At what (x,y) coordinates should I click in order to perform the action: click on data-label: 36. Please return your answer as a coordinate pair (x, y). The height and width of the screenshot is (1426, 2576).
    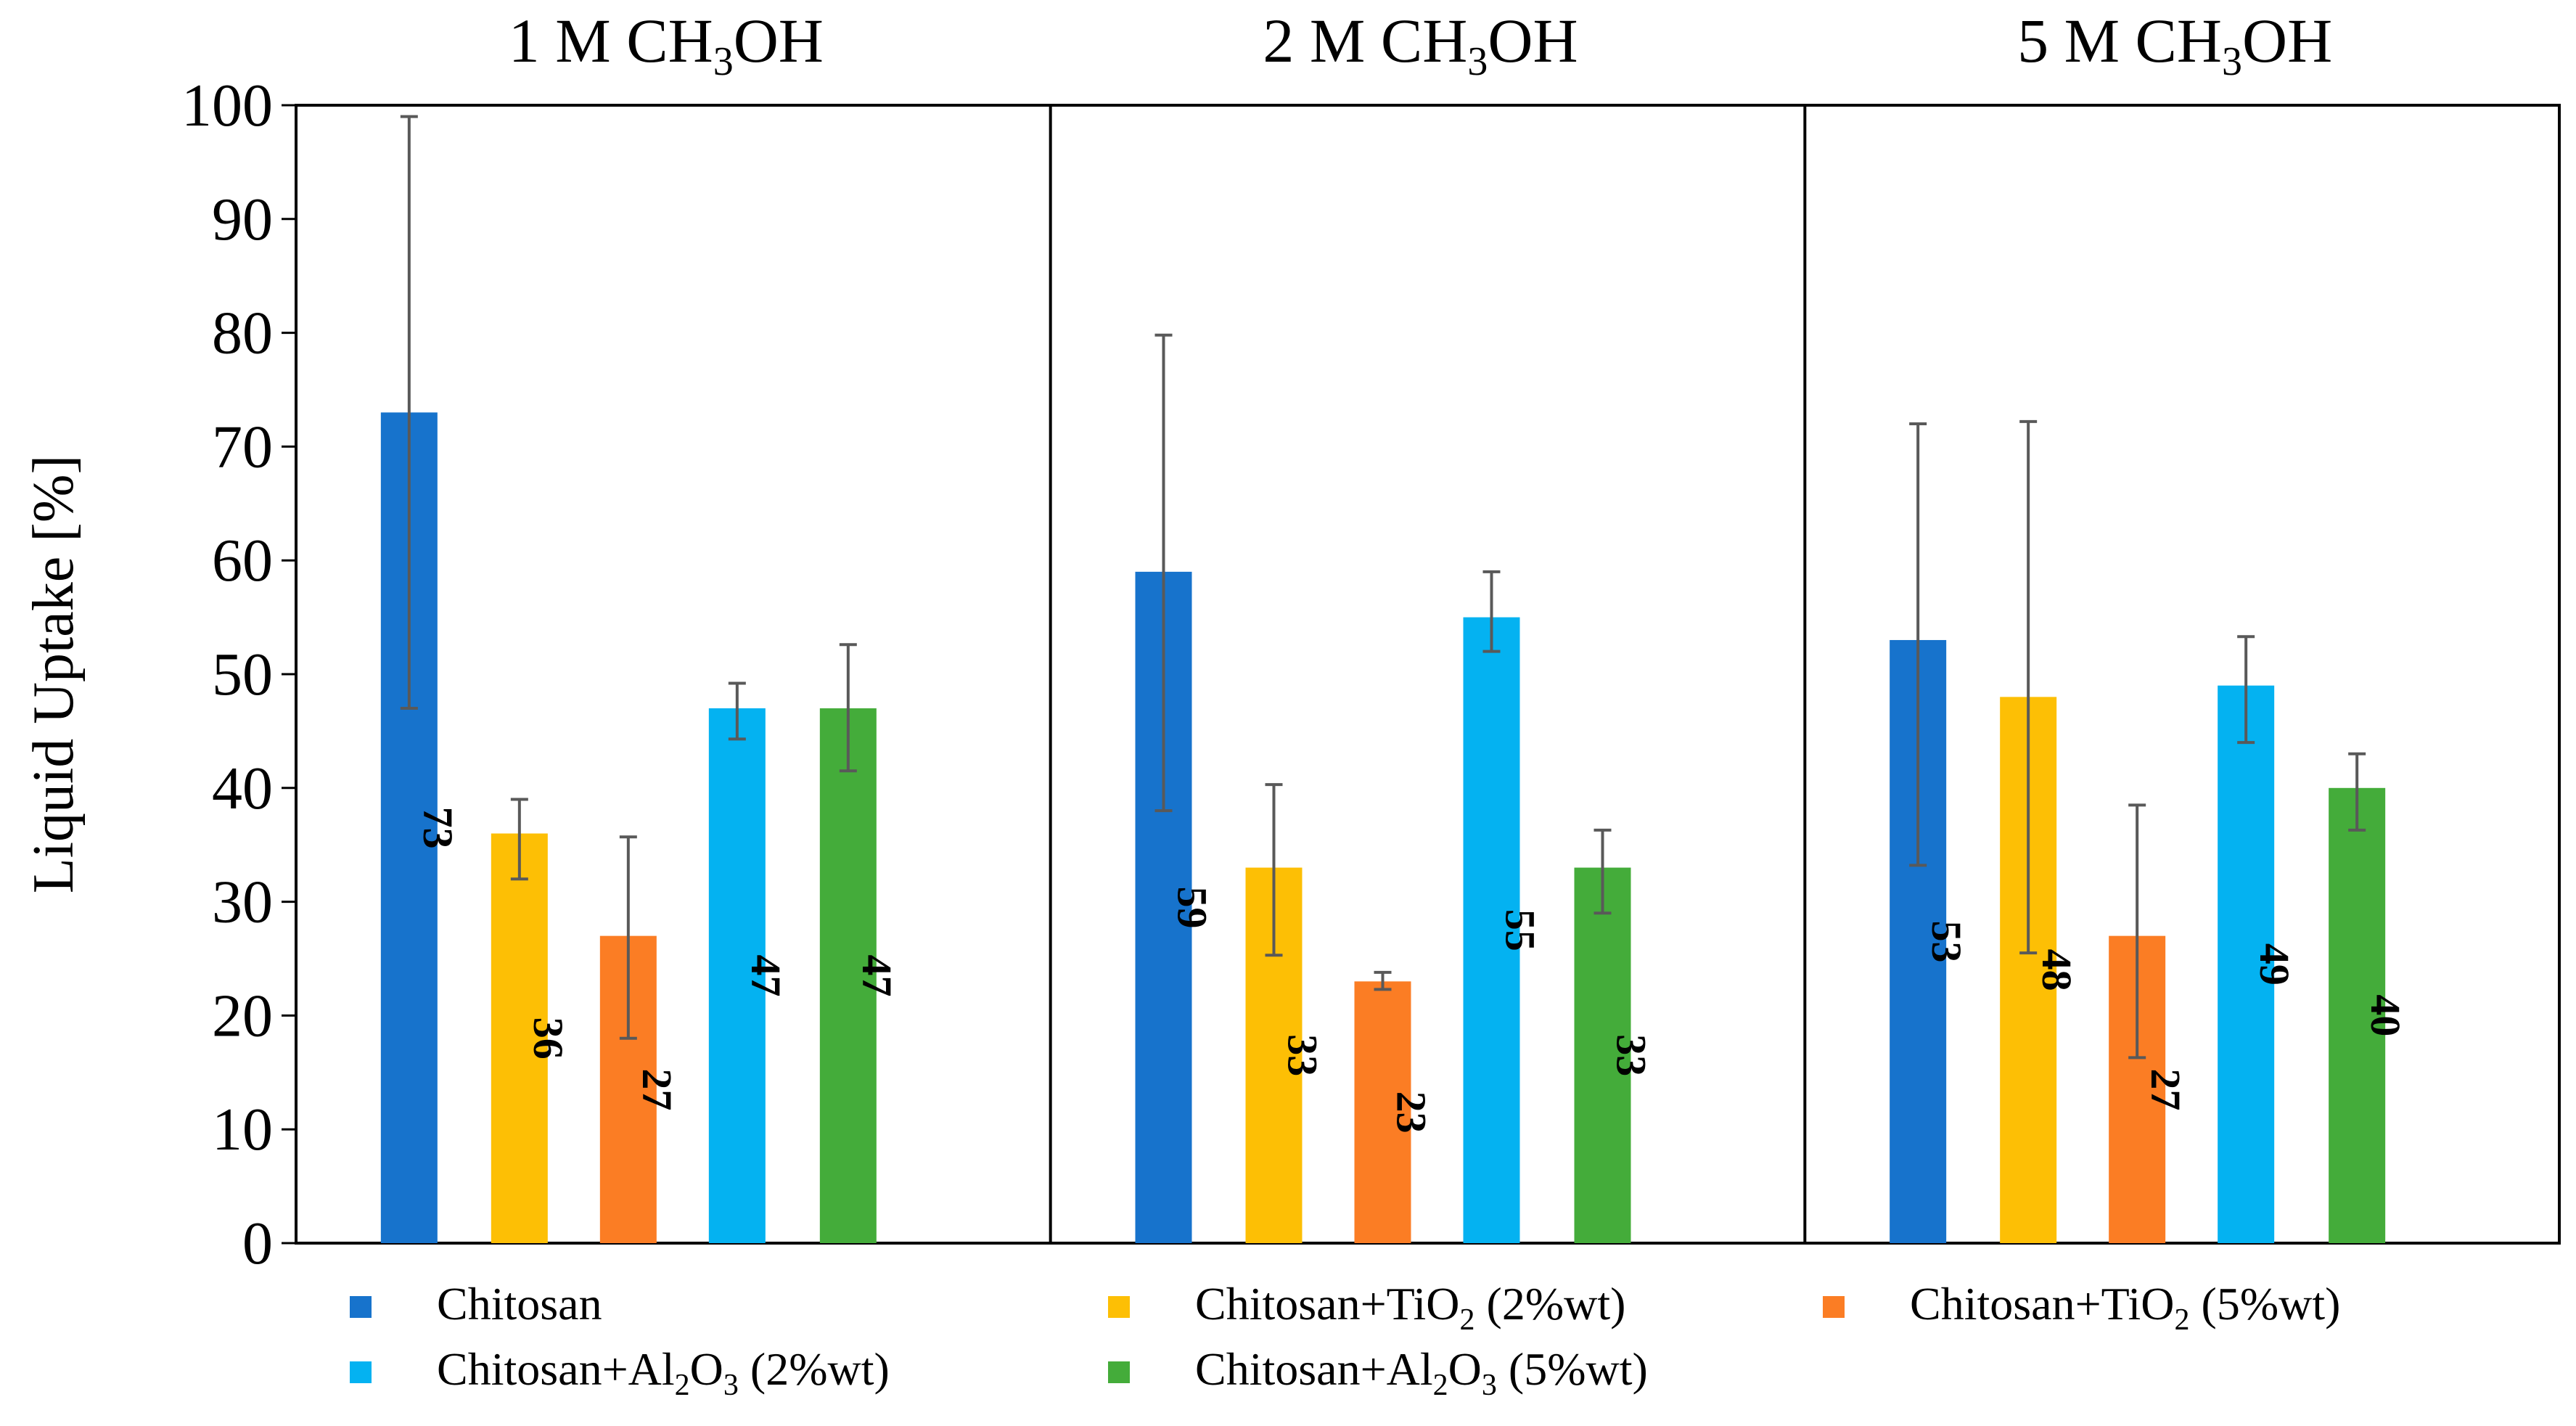
    Looking at the image, I should click on (548, 1039).